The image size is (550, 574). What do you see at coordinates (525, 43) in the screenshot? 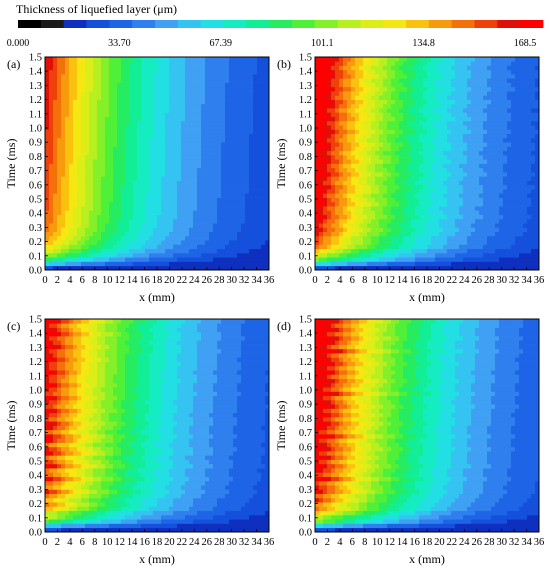
I see `colorbar-tick-label: 168.5` at bounding box center [525, 43].